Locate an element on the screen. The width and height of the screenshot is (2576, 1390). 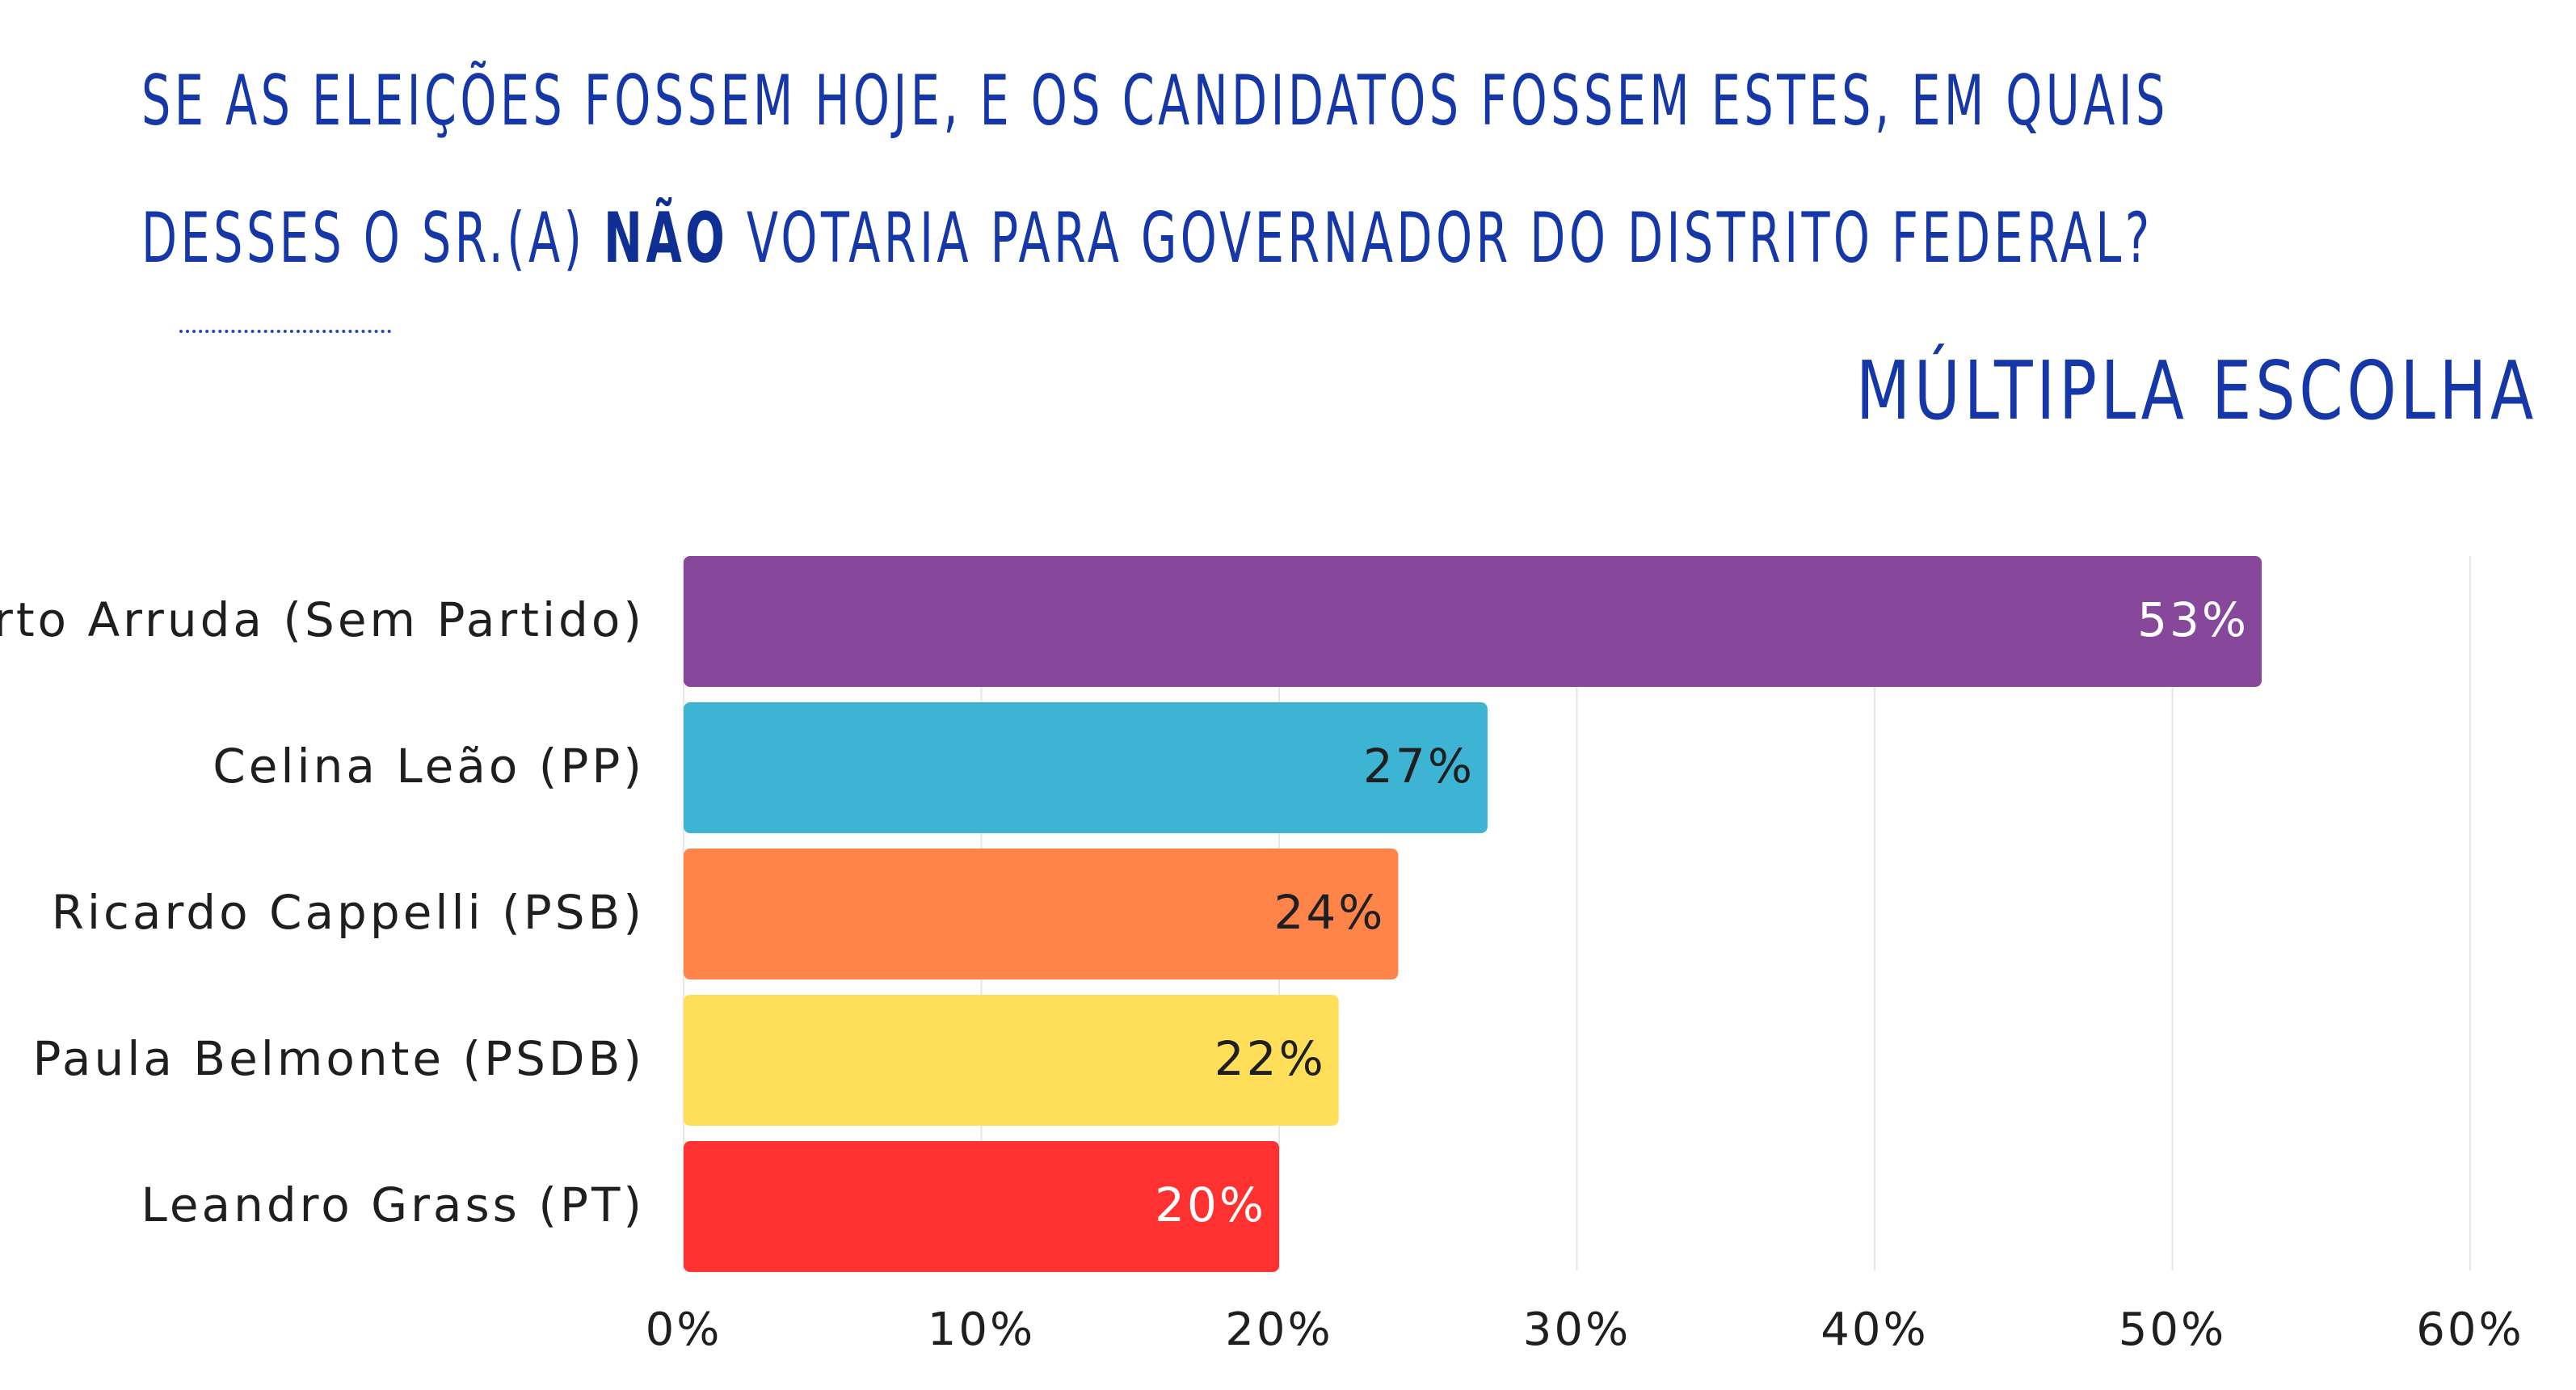
x-tick-label: 0% is located at coordinates (684, 1330).